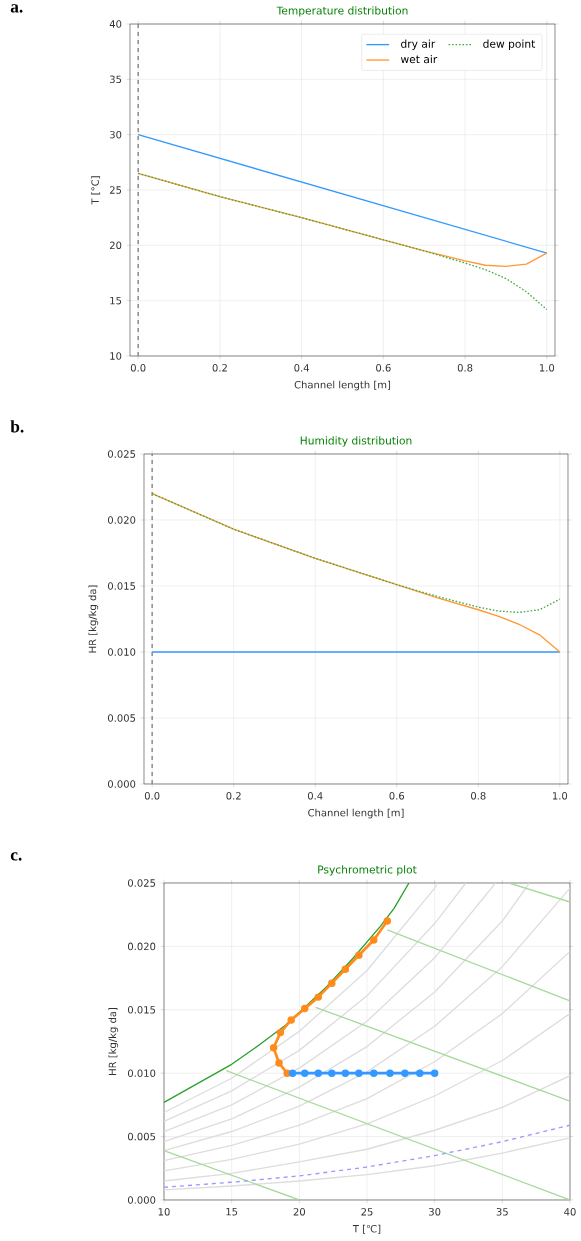  I want to click on text: a., so click(16, 8).